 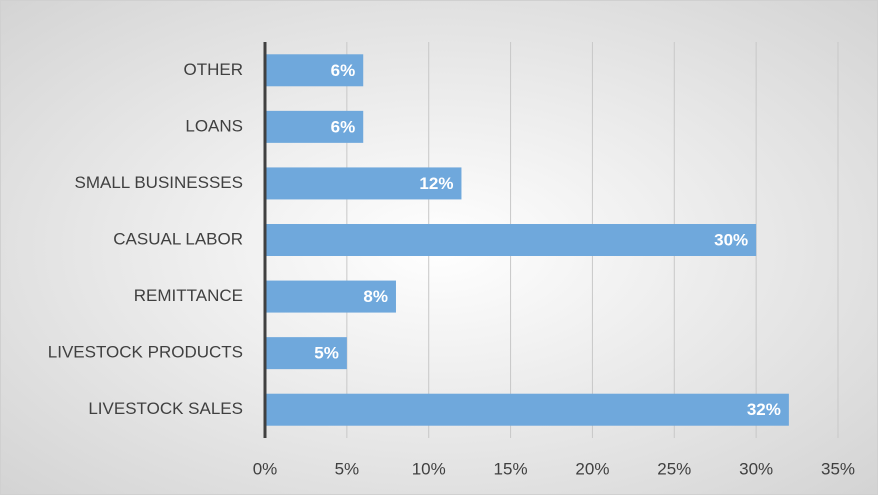 I want to click on x-tick-label: 0%, so click(x=265, y=468).